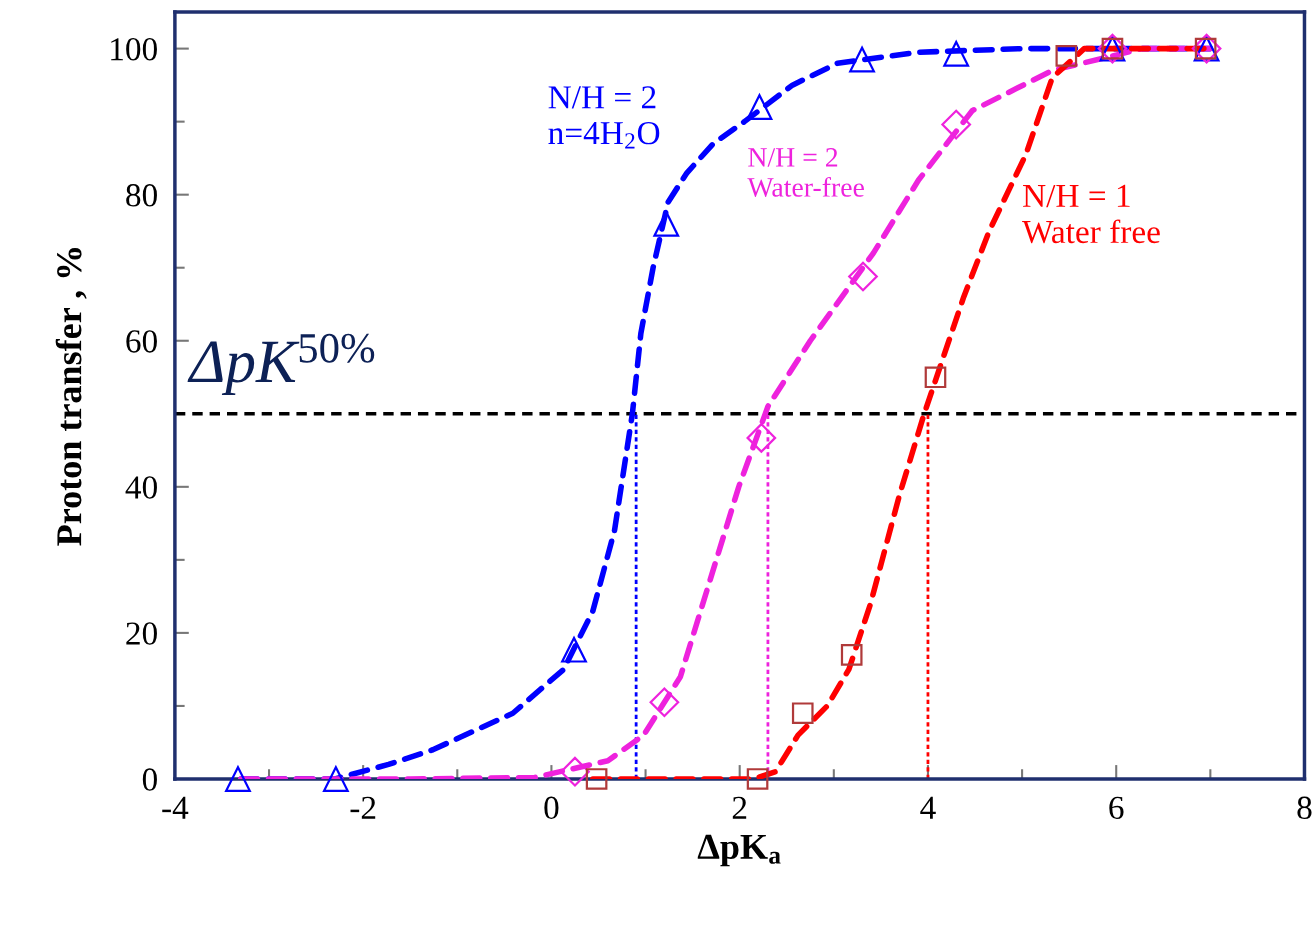 The height and width of the screenshot is (930, 1315). Describe the element at coordinates (1091, 214) in the screenshot. I see `series-label: N/H = 1 Water free` at that location.